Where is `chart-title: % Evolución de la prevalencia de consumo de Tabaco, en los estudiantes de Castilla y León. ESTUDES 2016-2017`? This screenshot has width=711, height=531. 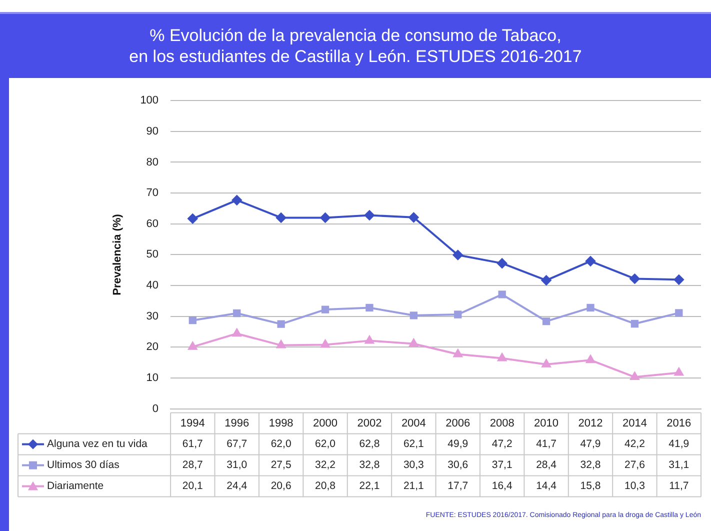
chart-title: % Evolución de la prevalencia de consumo de Tabaco, en los estudiantes de Castilla y León. ESTUDES 2016-2017 is located at coordinates (355, 45).